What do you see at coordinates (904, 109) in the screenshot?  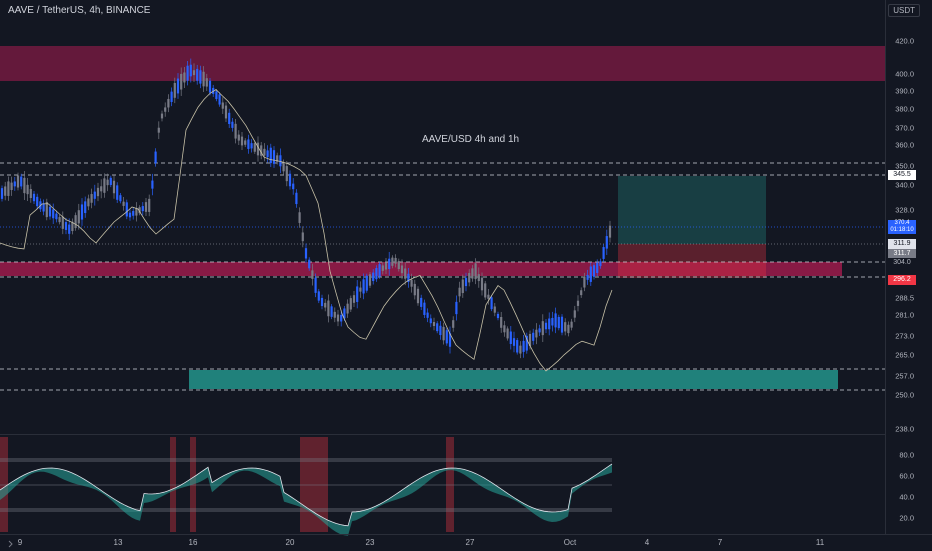 I see `price-tick: 380.0` at bounding box center [904, 109].